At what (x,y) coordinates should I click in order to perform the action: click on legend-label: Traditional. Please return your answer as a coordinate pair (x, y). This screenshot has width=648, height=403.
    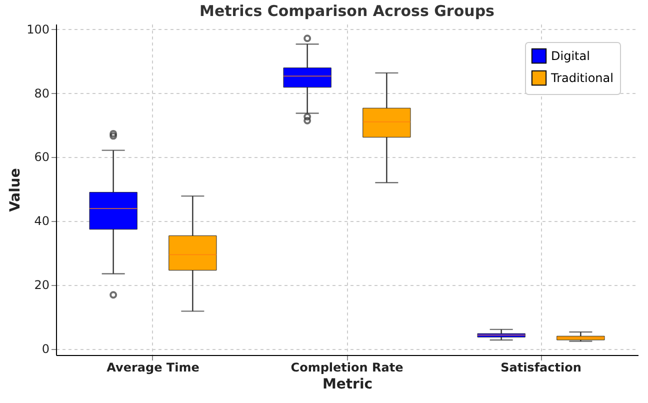
    Looking at the image, I should click on (582, 78).